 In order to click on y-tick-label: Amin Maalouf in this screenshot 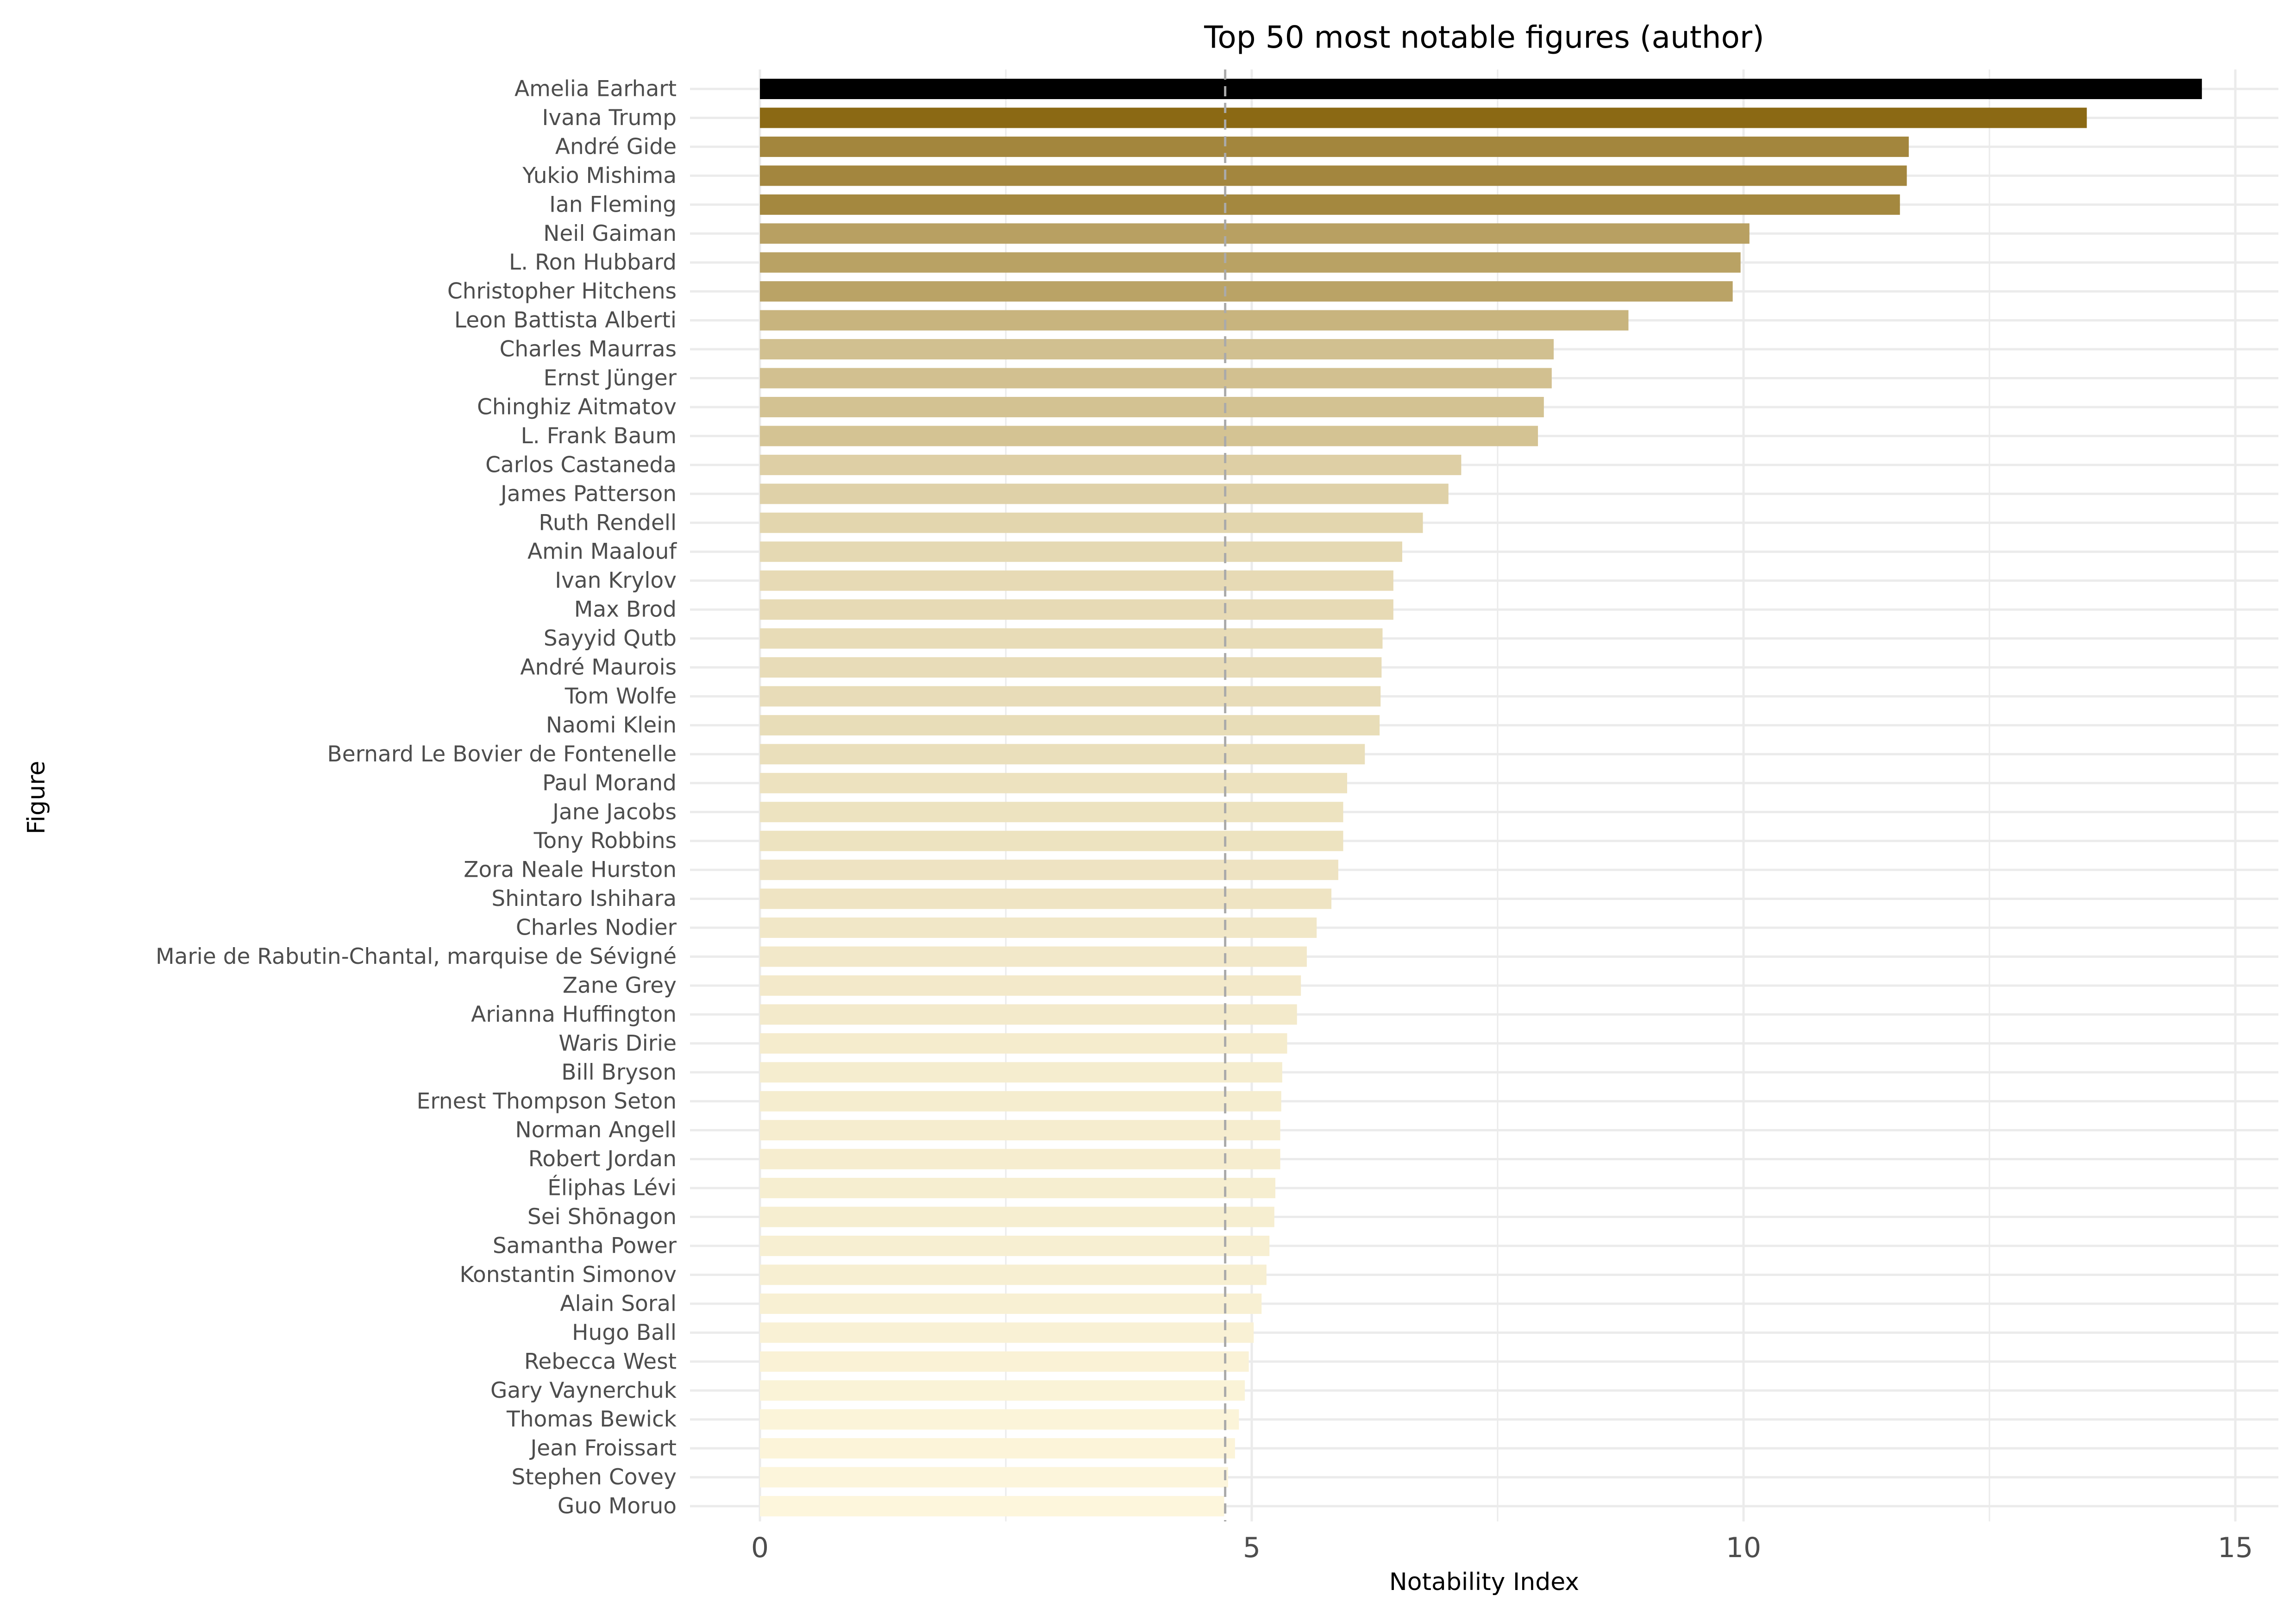, I will do `click(602, 552)`.